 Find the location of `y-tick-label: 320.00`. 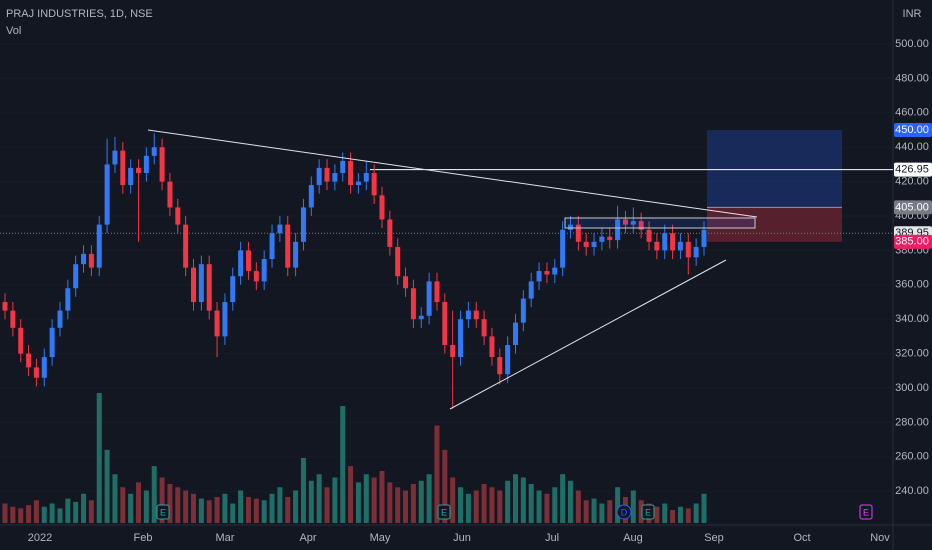

y-tick-label: 320.00 is located at coordinates (912, 354).